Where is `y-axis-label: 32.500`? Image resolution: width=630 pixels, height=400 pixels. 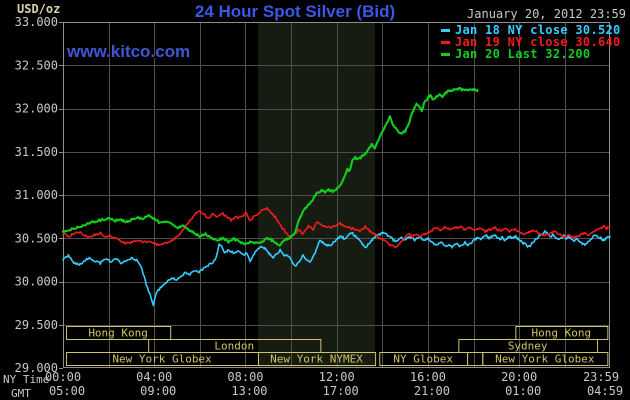 y-axis-label: 32.500 is located at coordinates (36, 65).